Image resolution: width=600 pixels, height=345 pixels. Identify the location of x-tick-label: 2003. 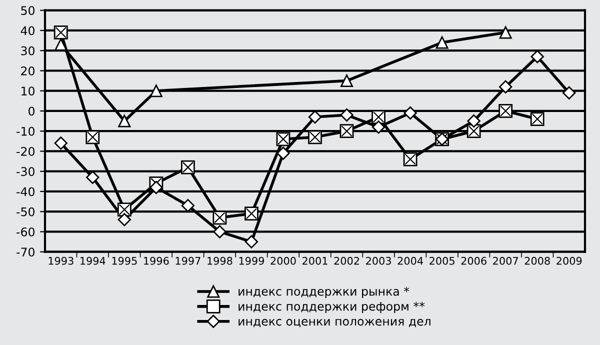
(378, 260).